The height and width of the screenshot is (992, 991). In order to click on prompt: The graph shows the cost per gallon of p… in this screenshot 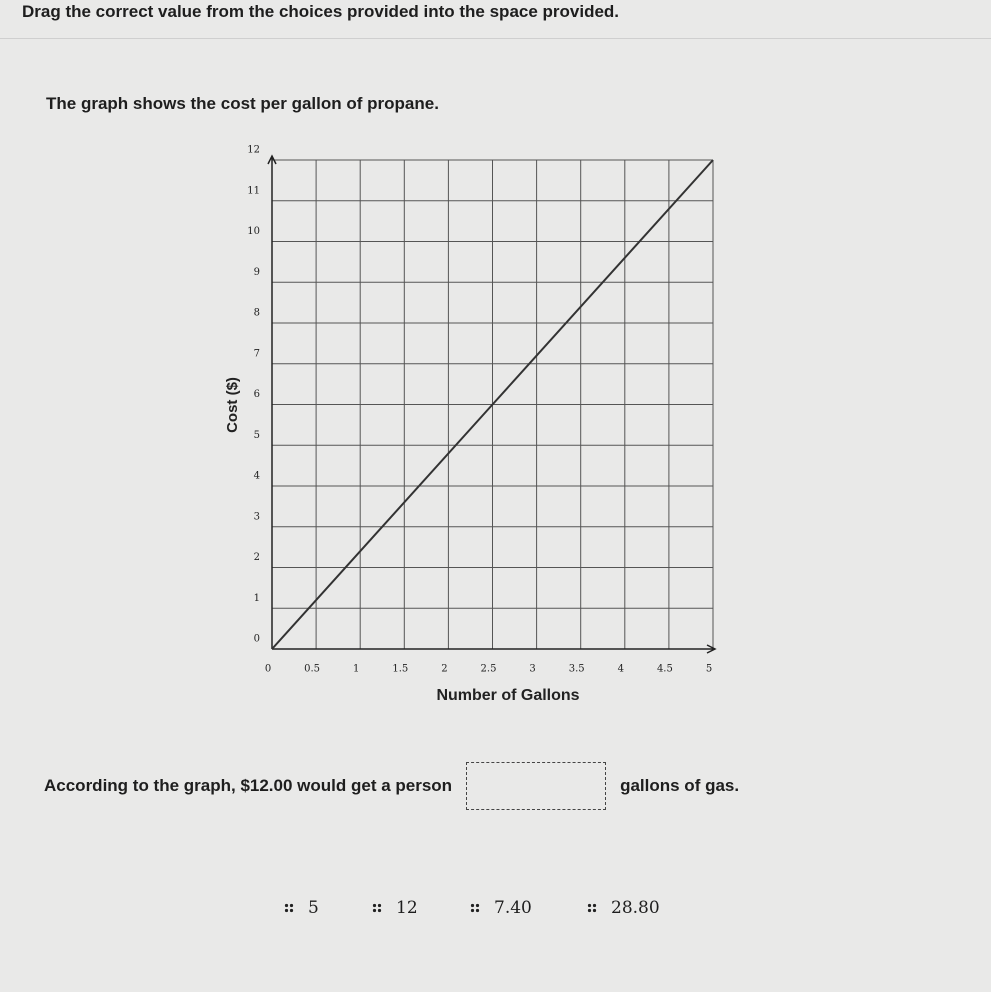, I will do `click(242, 103)`.